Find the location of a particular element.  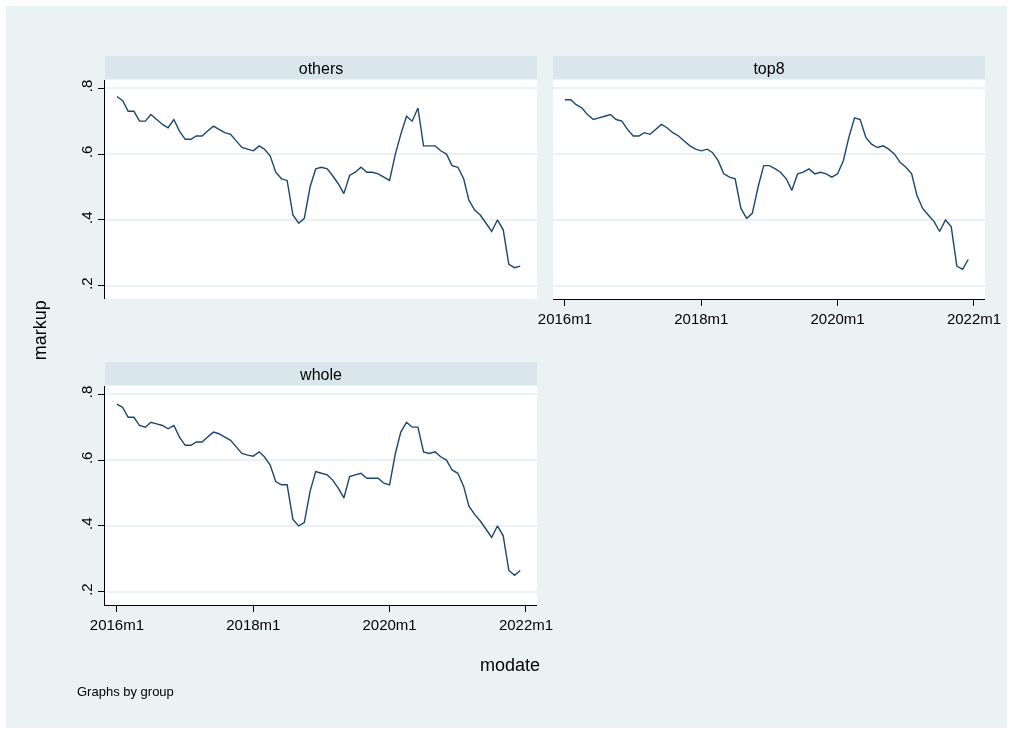

chart-title: top8 is located at coordinates (769, 68).